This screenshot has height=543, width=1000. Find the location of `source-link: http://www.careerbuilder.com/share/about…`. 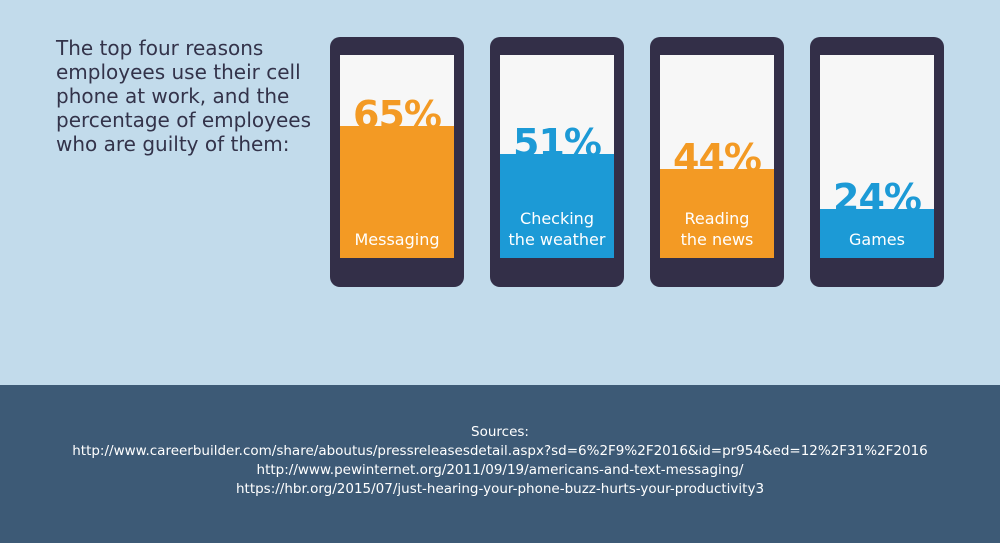

source-link: http://www.careerbuilder.com/share/about… is located at coordinates (500, 451).